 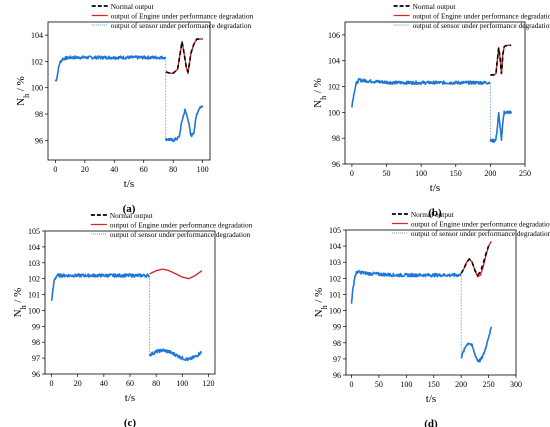 What do you see at coordinates (431, 422) in the screenshot?
I see `panel-label: (d)` at bounding box center [431, 422].